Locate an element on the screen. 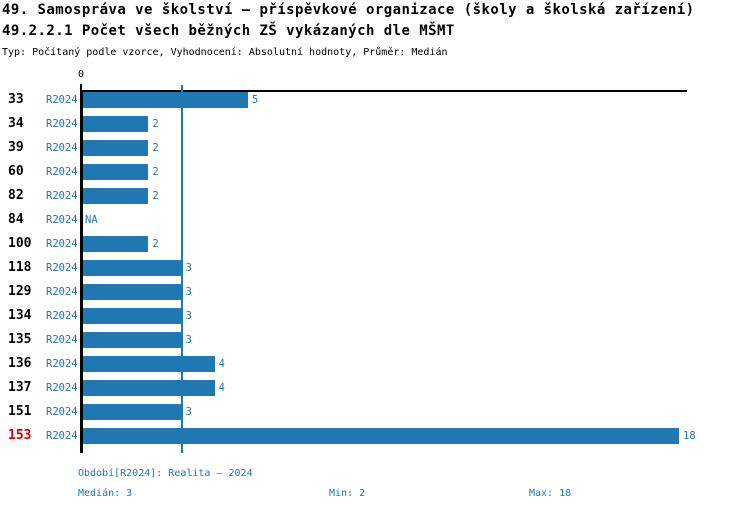 This screenshot has width=750, height=512. row-category-label: 136 is located at coordinates (20, 363).